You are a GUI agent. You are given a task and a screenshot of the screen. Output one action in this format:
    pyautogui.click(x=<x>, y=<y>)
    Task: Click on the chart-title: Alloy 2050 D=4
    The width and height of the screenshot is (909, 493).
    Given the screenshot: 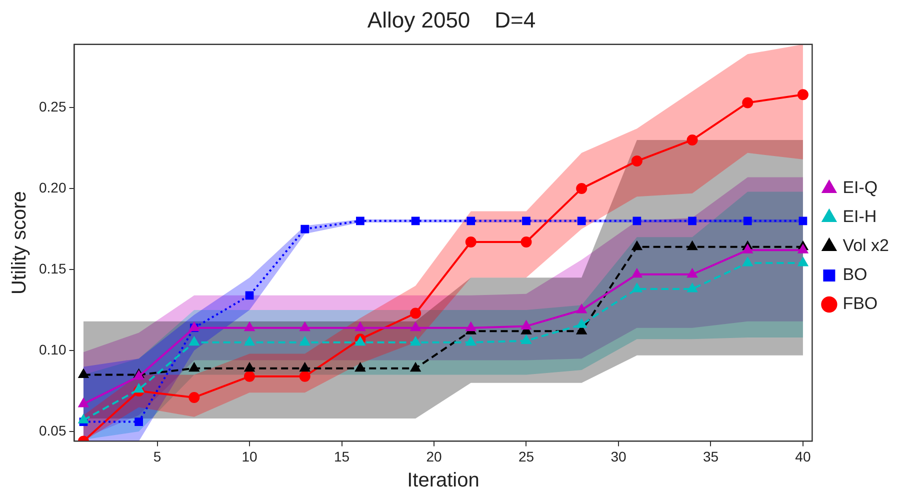 What is the action you would take?
    pyautogui.click(x=451, y=19)
    